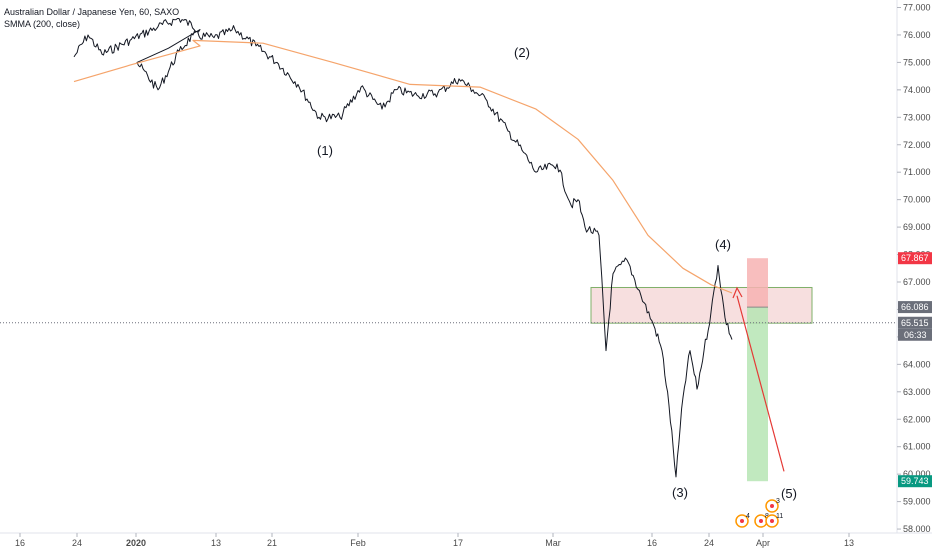 The height and width of the screenshot is (550, 932). I want to click on y-tick-label: 73.000, so click(917, 117).